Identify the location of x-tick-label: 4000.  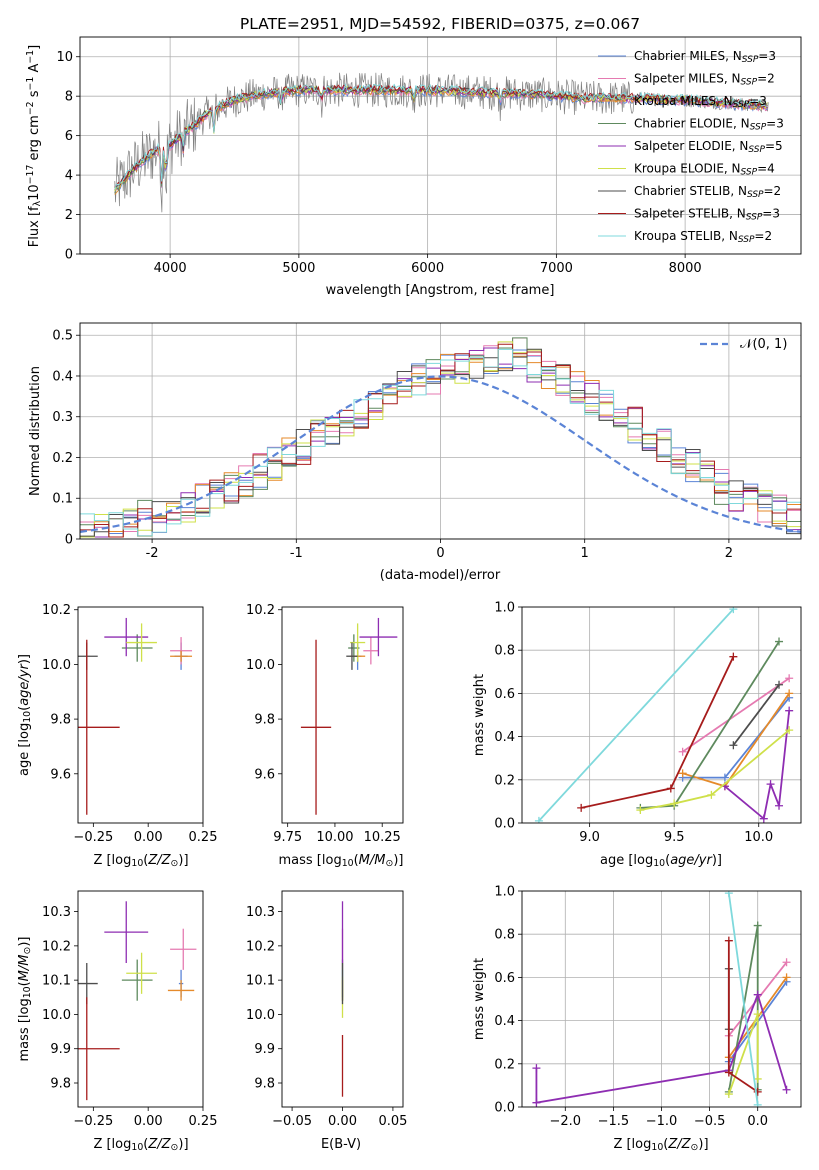
(170, 268).